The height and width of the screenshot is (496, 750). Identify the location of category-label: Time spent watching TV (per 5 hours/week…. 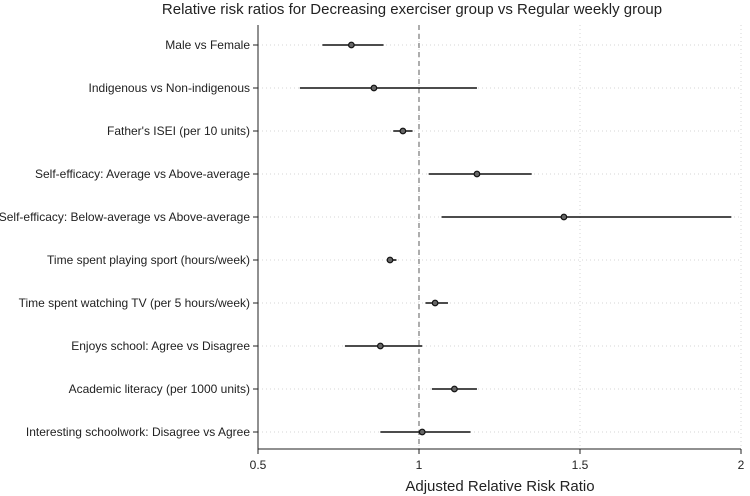
(134, 303).